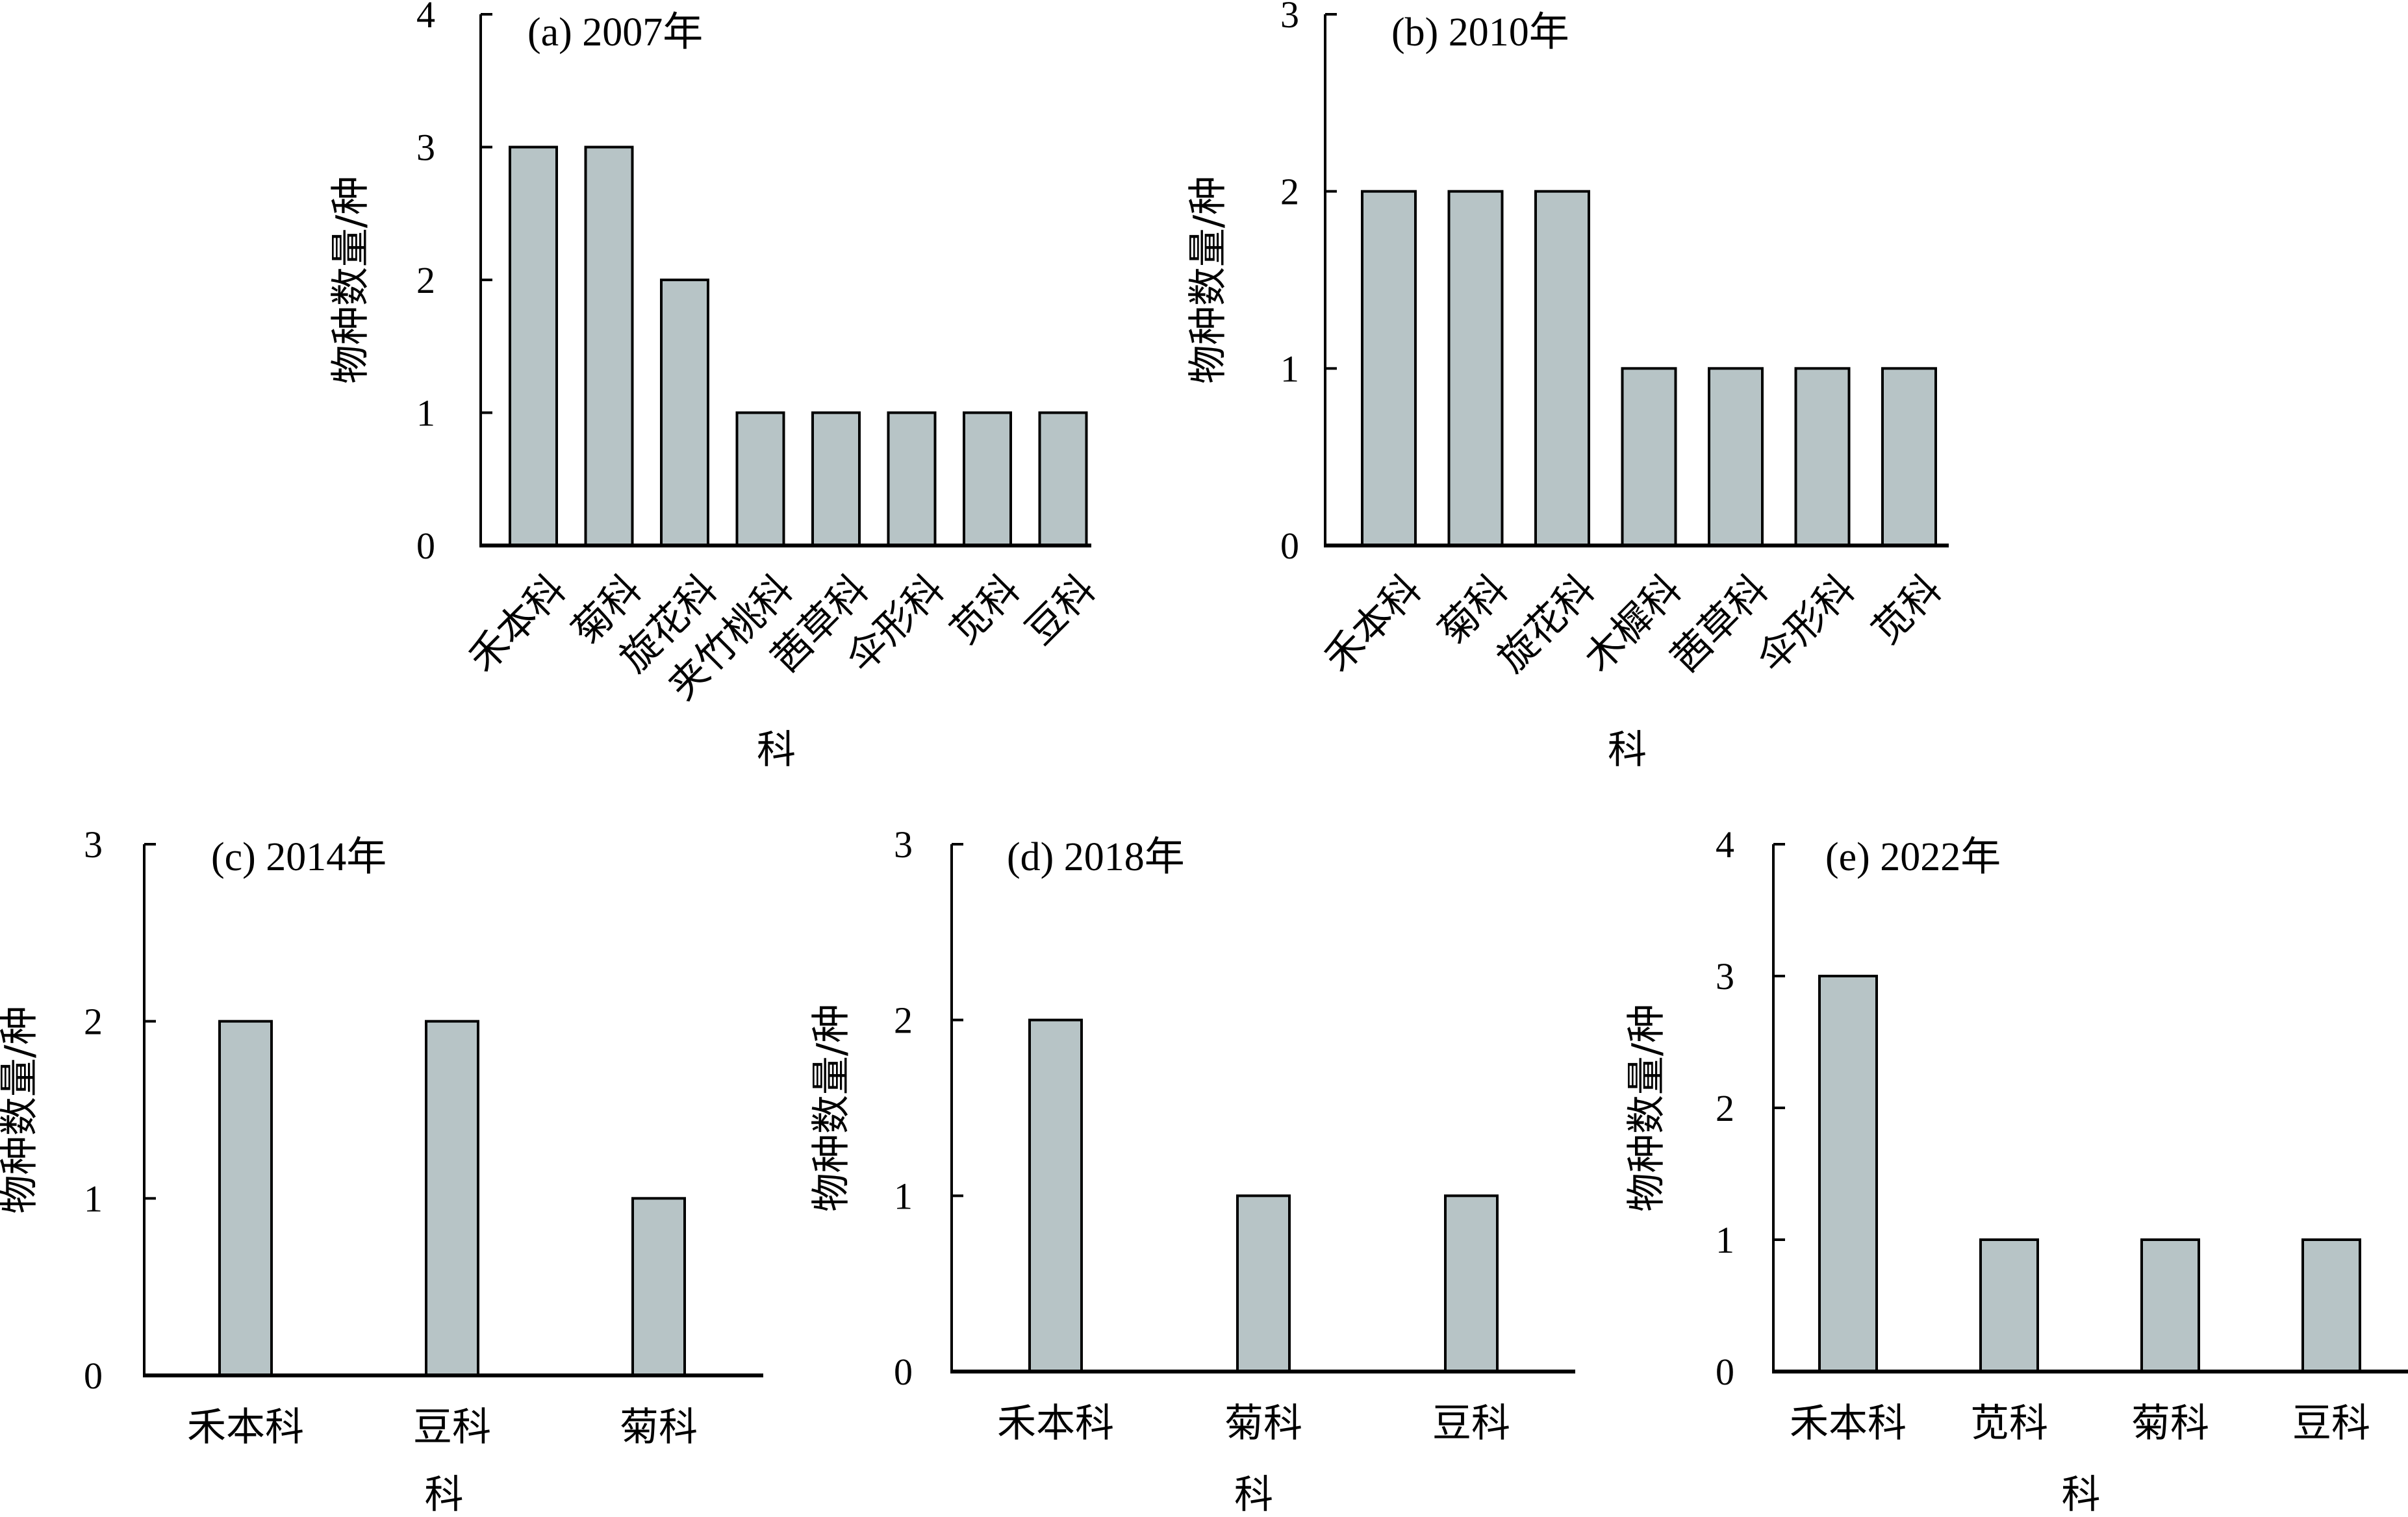  What do you see at coordinates (1632, 623) in the screenshot?
I see `x-tick-label: 木樨科` at bounding box center [1632, 623].